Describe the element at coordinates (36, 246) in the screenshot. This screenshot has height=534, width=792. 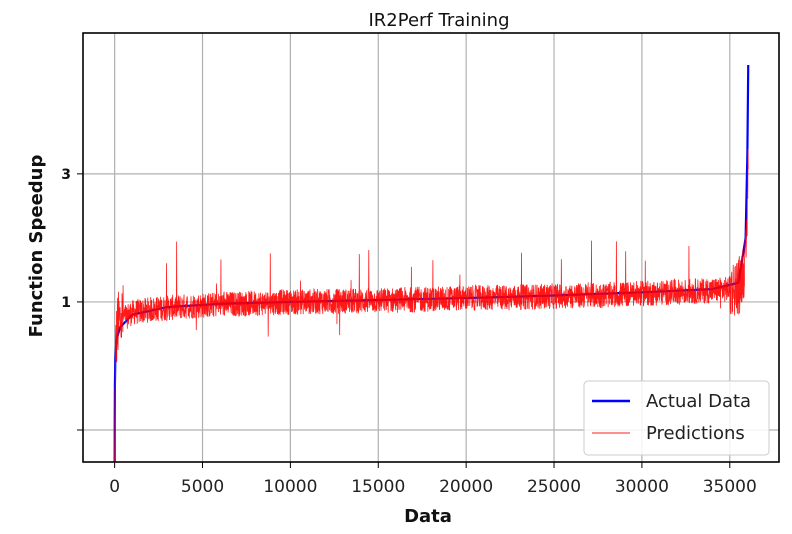
I see `y-axis-label: Function Speedup` at that location.